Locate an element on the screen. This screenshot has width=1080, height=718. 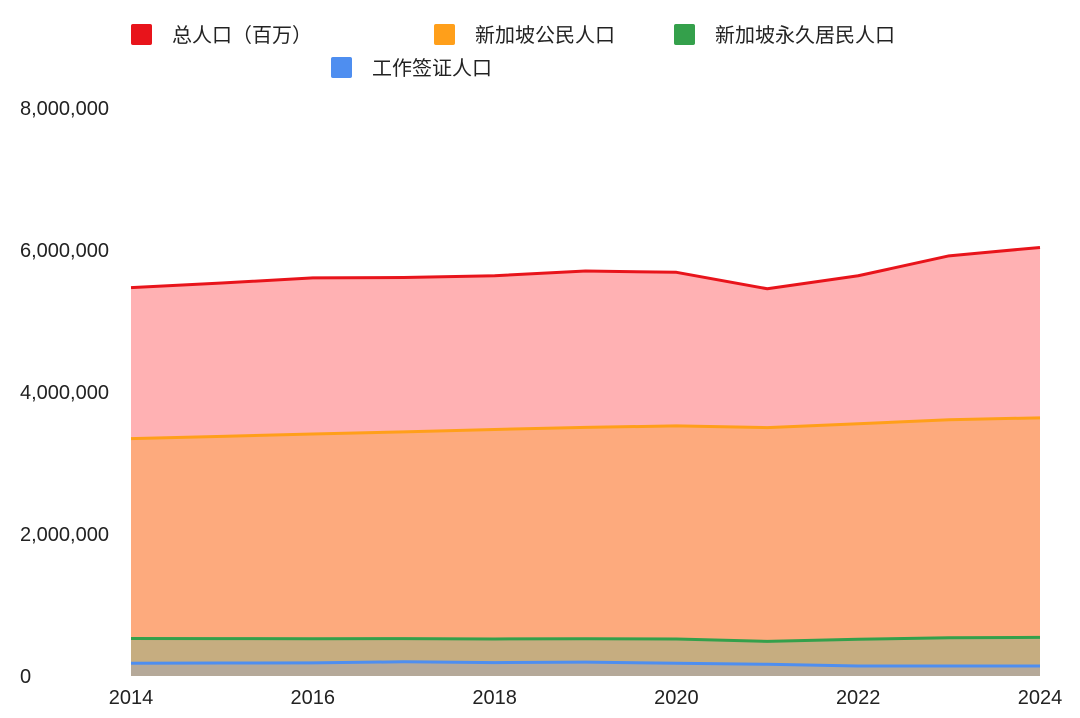
x-tick-label: 2020 is located at coordinates (676, 698).